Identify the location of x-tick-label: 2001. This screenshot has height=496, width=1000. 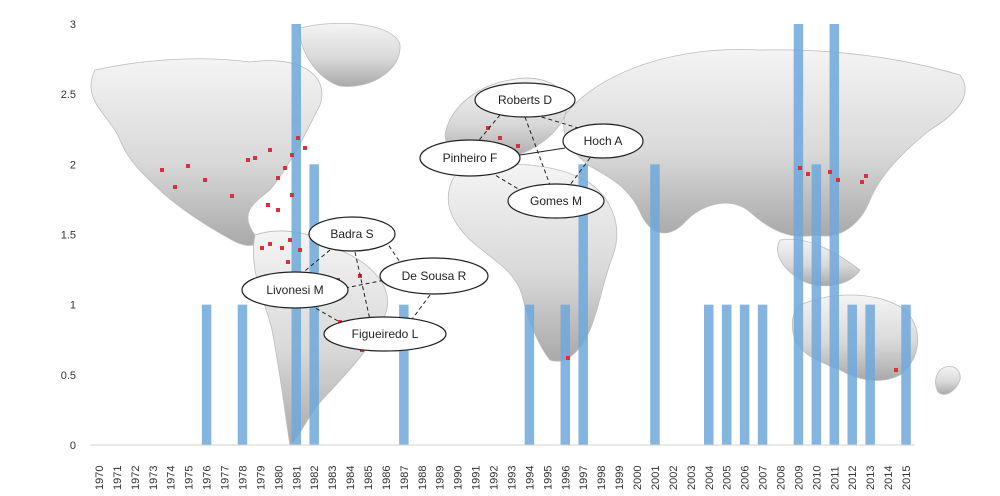
(656, 478).